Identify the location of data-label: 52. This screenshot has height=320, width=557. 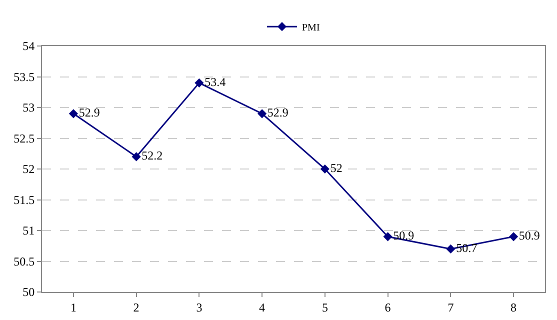
(336, 168).